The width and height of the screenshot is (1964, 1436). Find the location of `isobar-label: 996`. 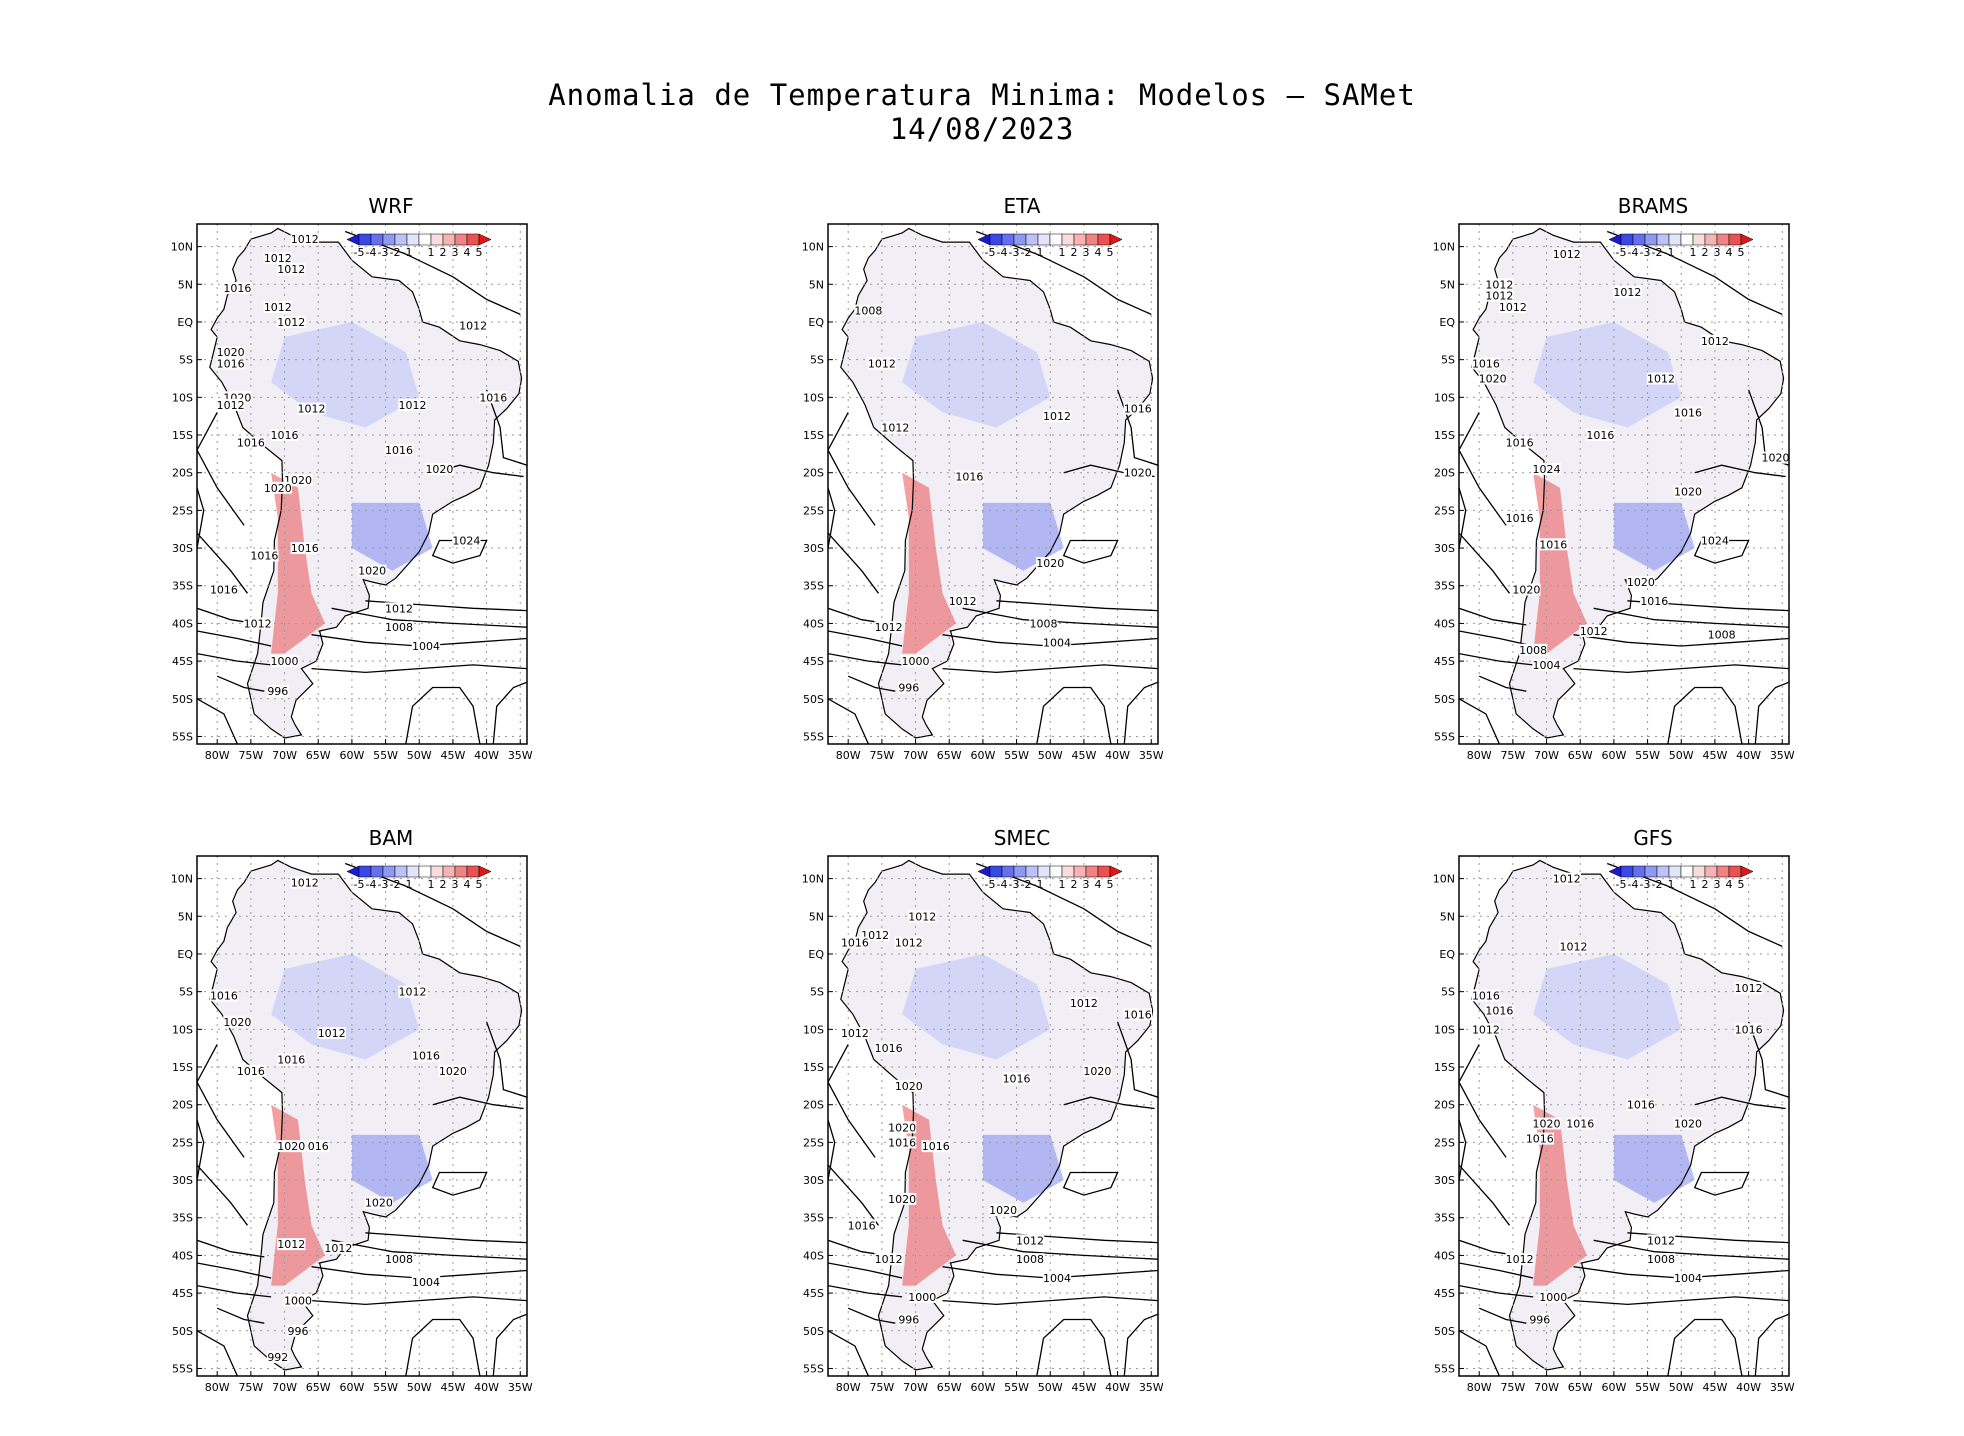

isobar-label: 996 is located at coordinates (908, 1319).